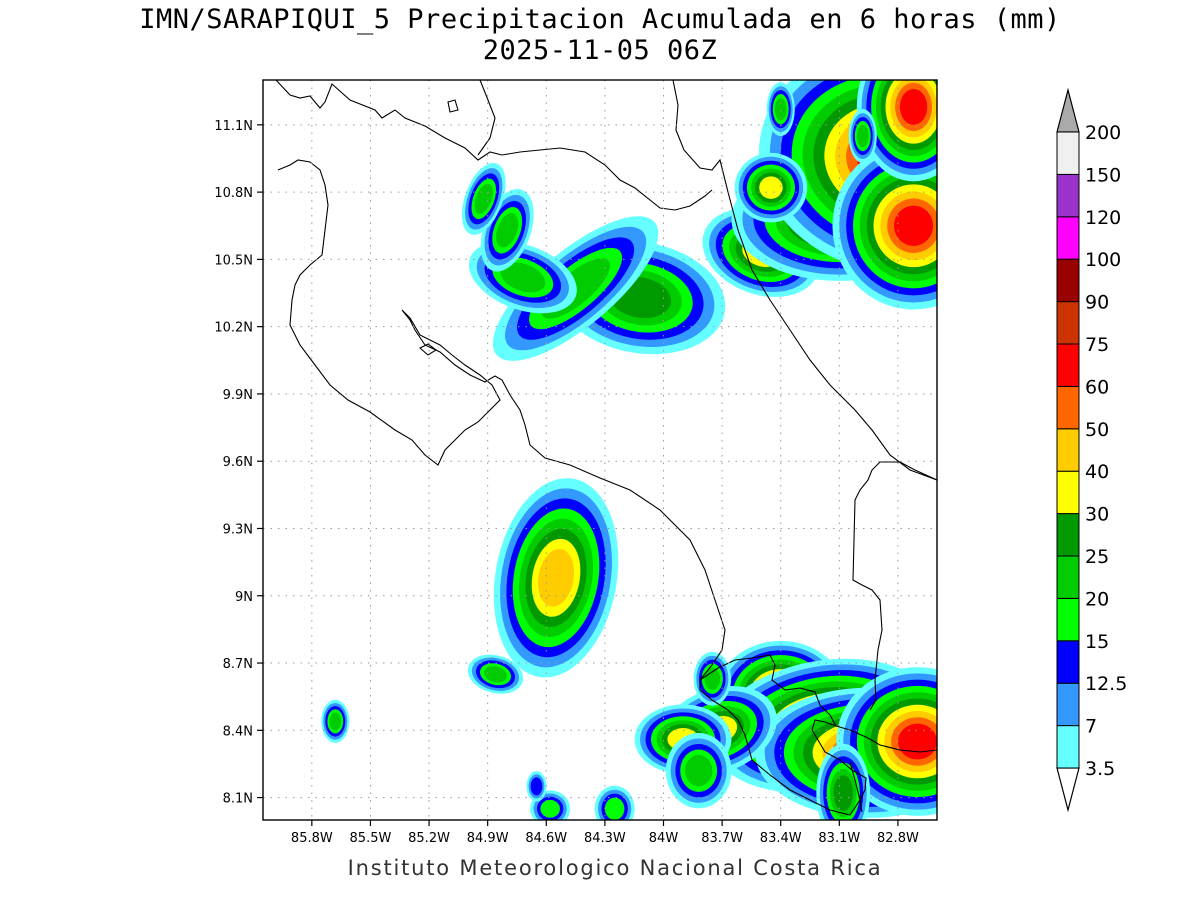 The width and height of the screenshot is (1200, 900). Describe the element at coordinates (1091, 450) in the screenshot. I see `colorbar: 3.5 7 12.5 15 20 25 30 40 50 60 75 90 100 120 150 200` at that location.